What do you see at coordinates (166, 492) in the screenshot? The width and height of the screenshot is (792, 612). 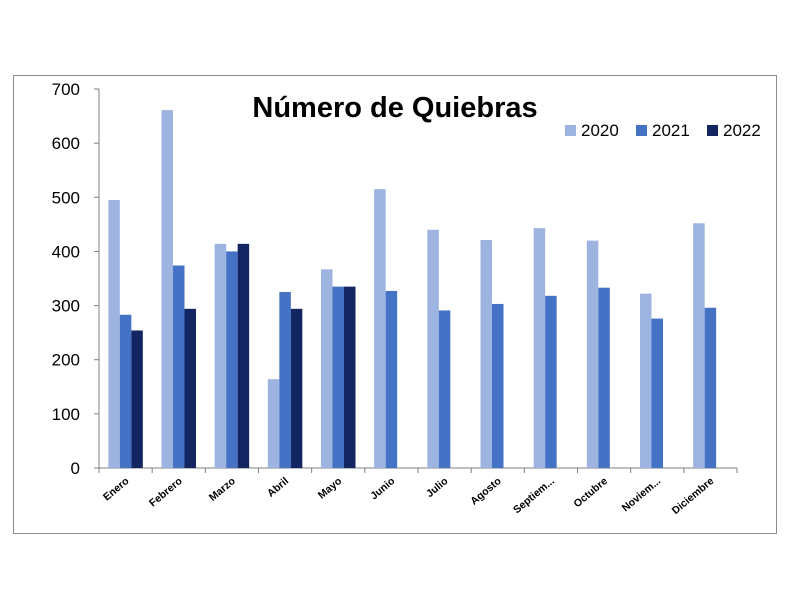 I see `x-tick-label: Febrero` at bounding box center [166, 492].